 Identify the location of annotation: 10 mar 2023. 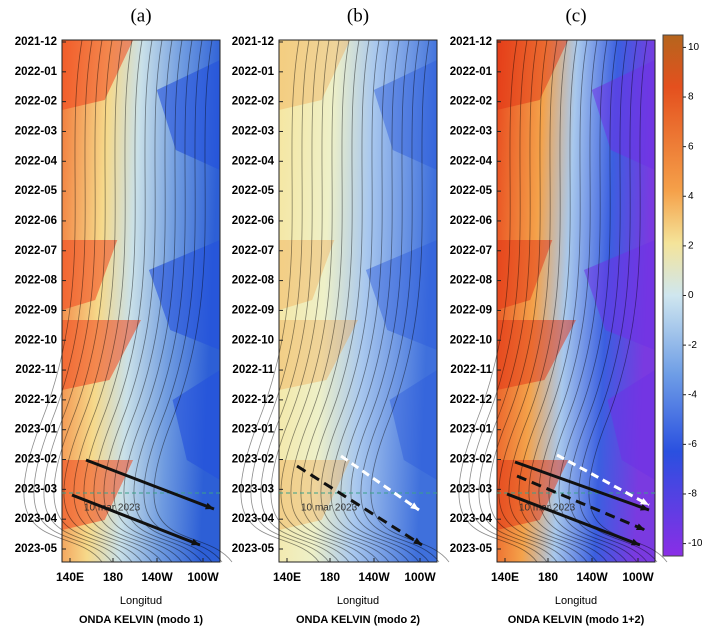
(112, 508).